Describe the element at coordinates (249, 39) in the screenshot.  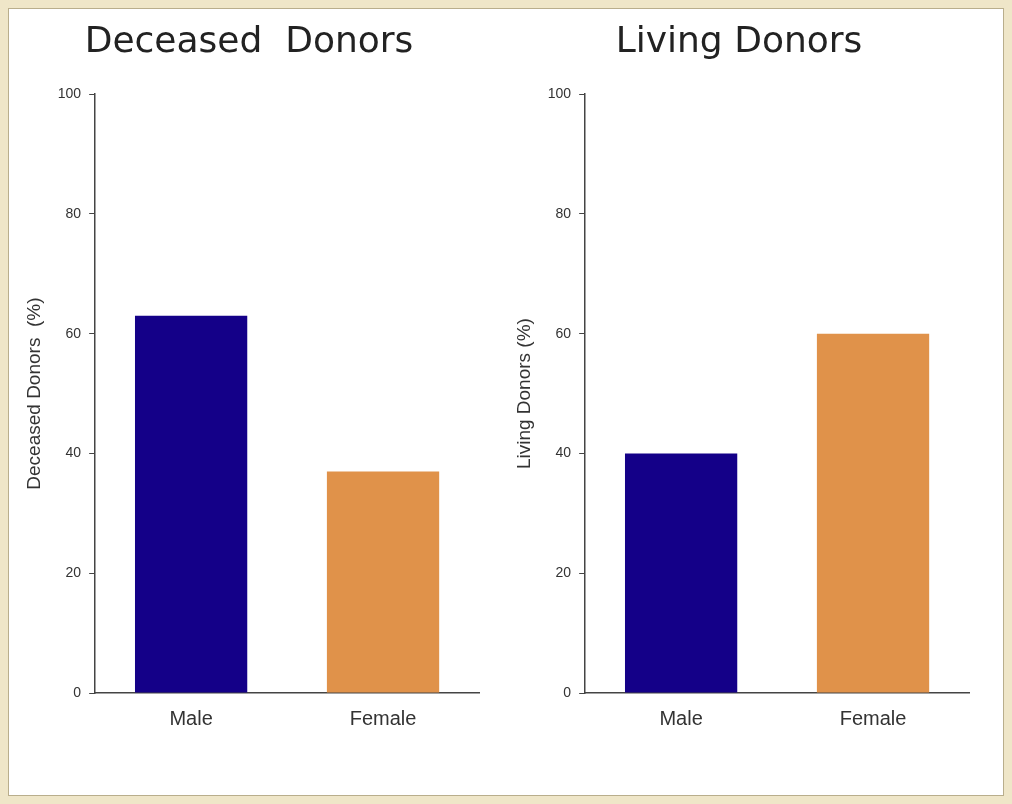
I see `chart-title: Deceased Donors` at that location.